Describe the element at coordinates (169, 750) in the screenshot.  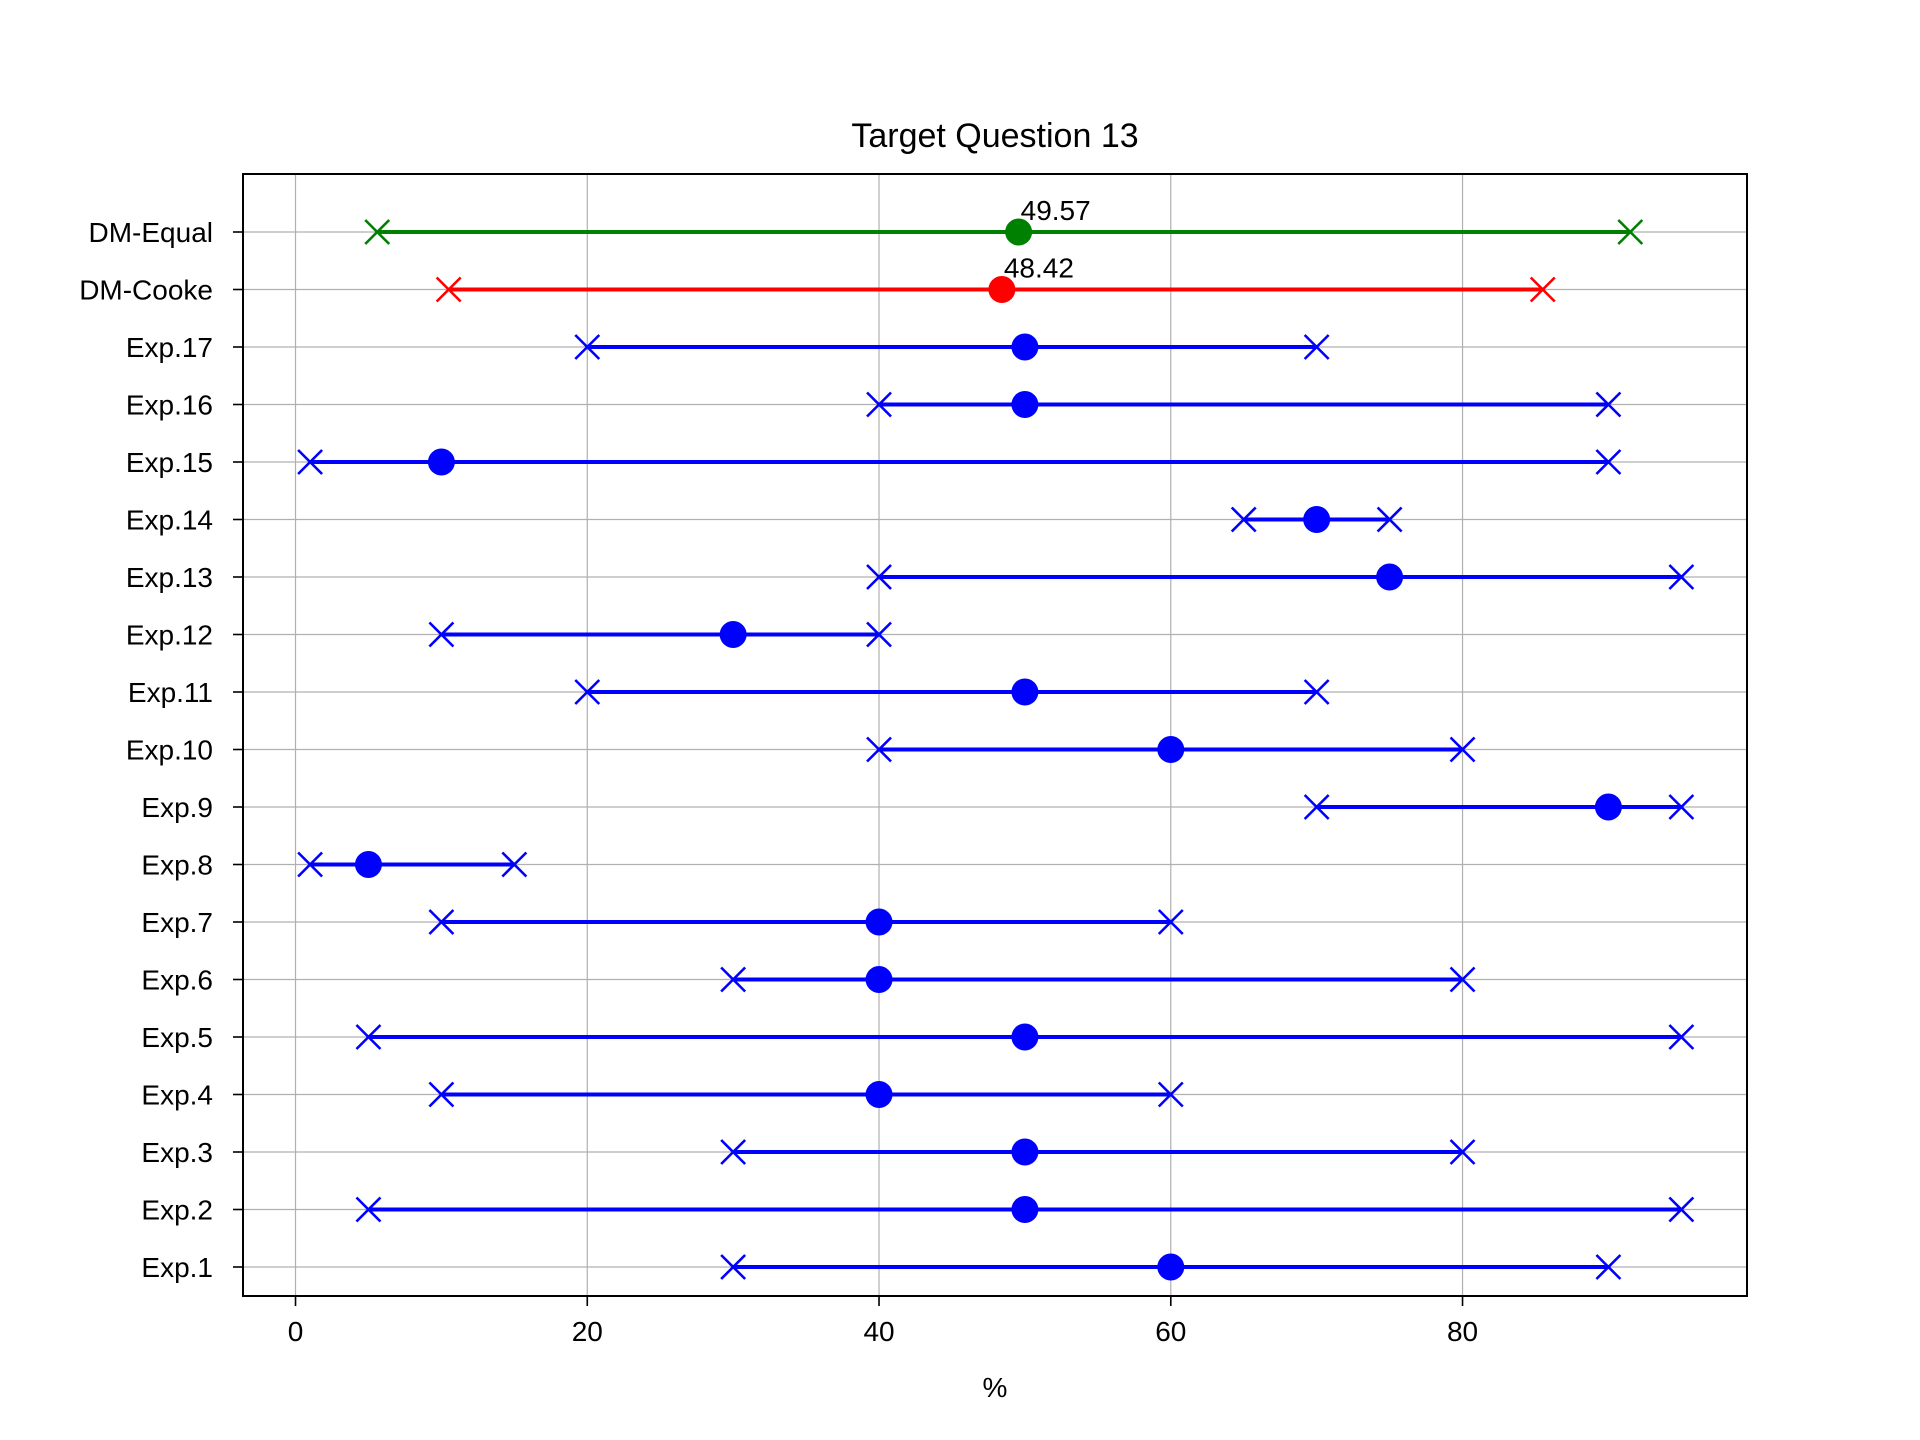
I see `y-tick-label: Exp.10` at that location.